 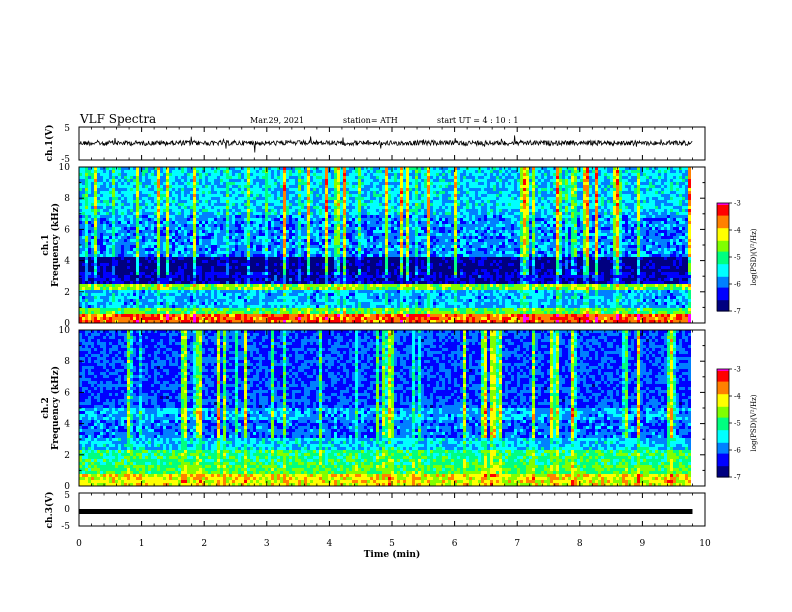 I want to click on ch3-waveform-panel: 5 0 -5 ch.3(V) 0 1 2 3 4 5 6 7 8 9 10 Time (min), so click(x=377, y=525).